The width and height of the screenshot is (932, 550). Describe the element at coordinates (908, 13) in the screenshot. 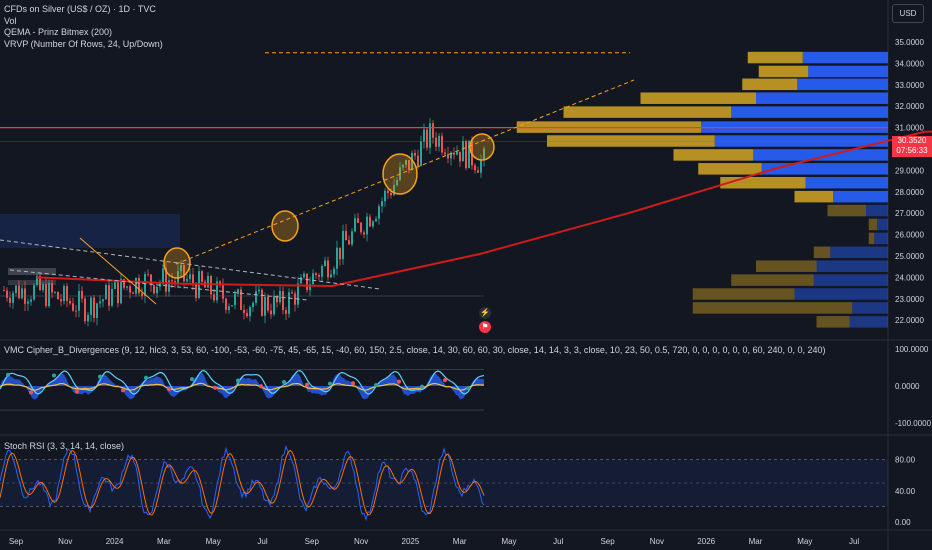

I see `currency-button: USD` at that location.